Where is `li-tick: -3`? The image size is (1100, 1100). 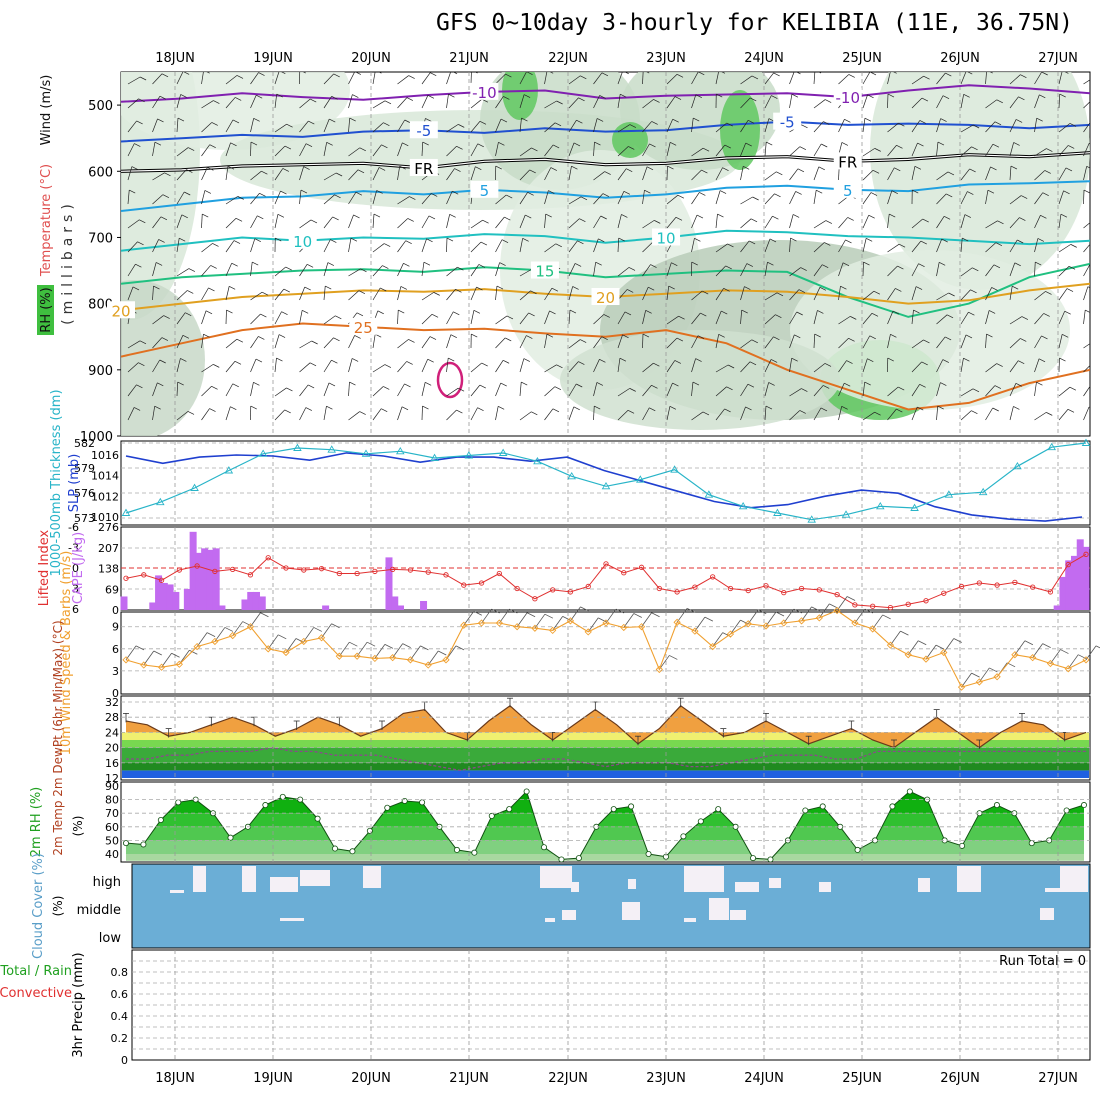 li-tick: -3 is located at coordinates (73, 548).